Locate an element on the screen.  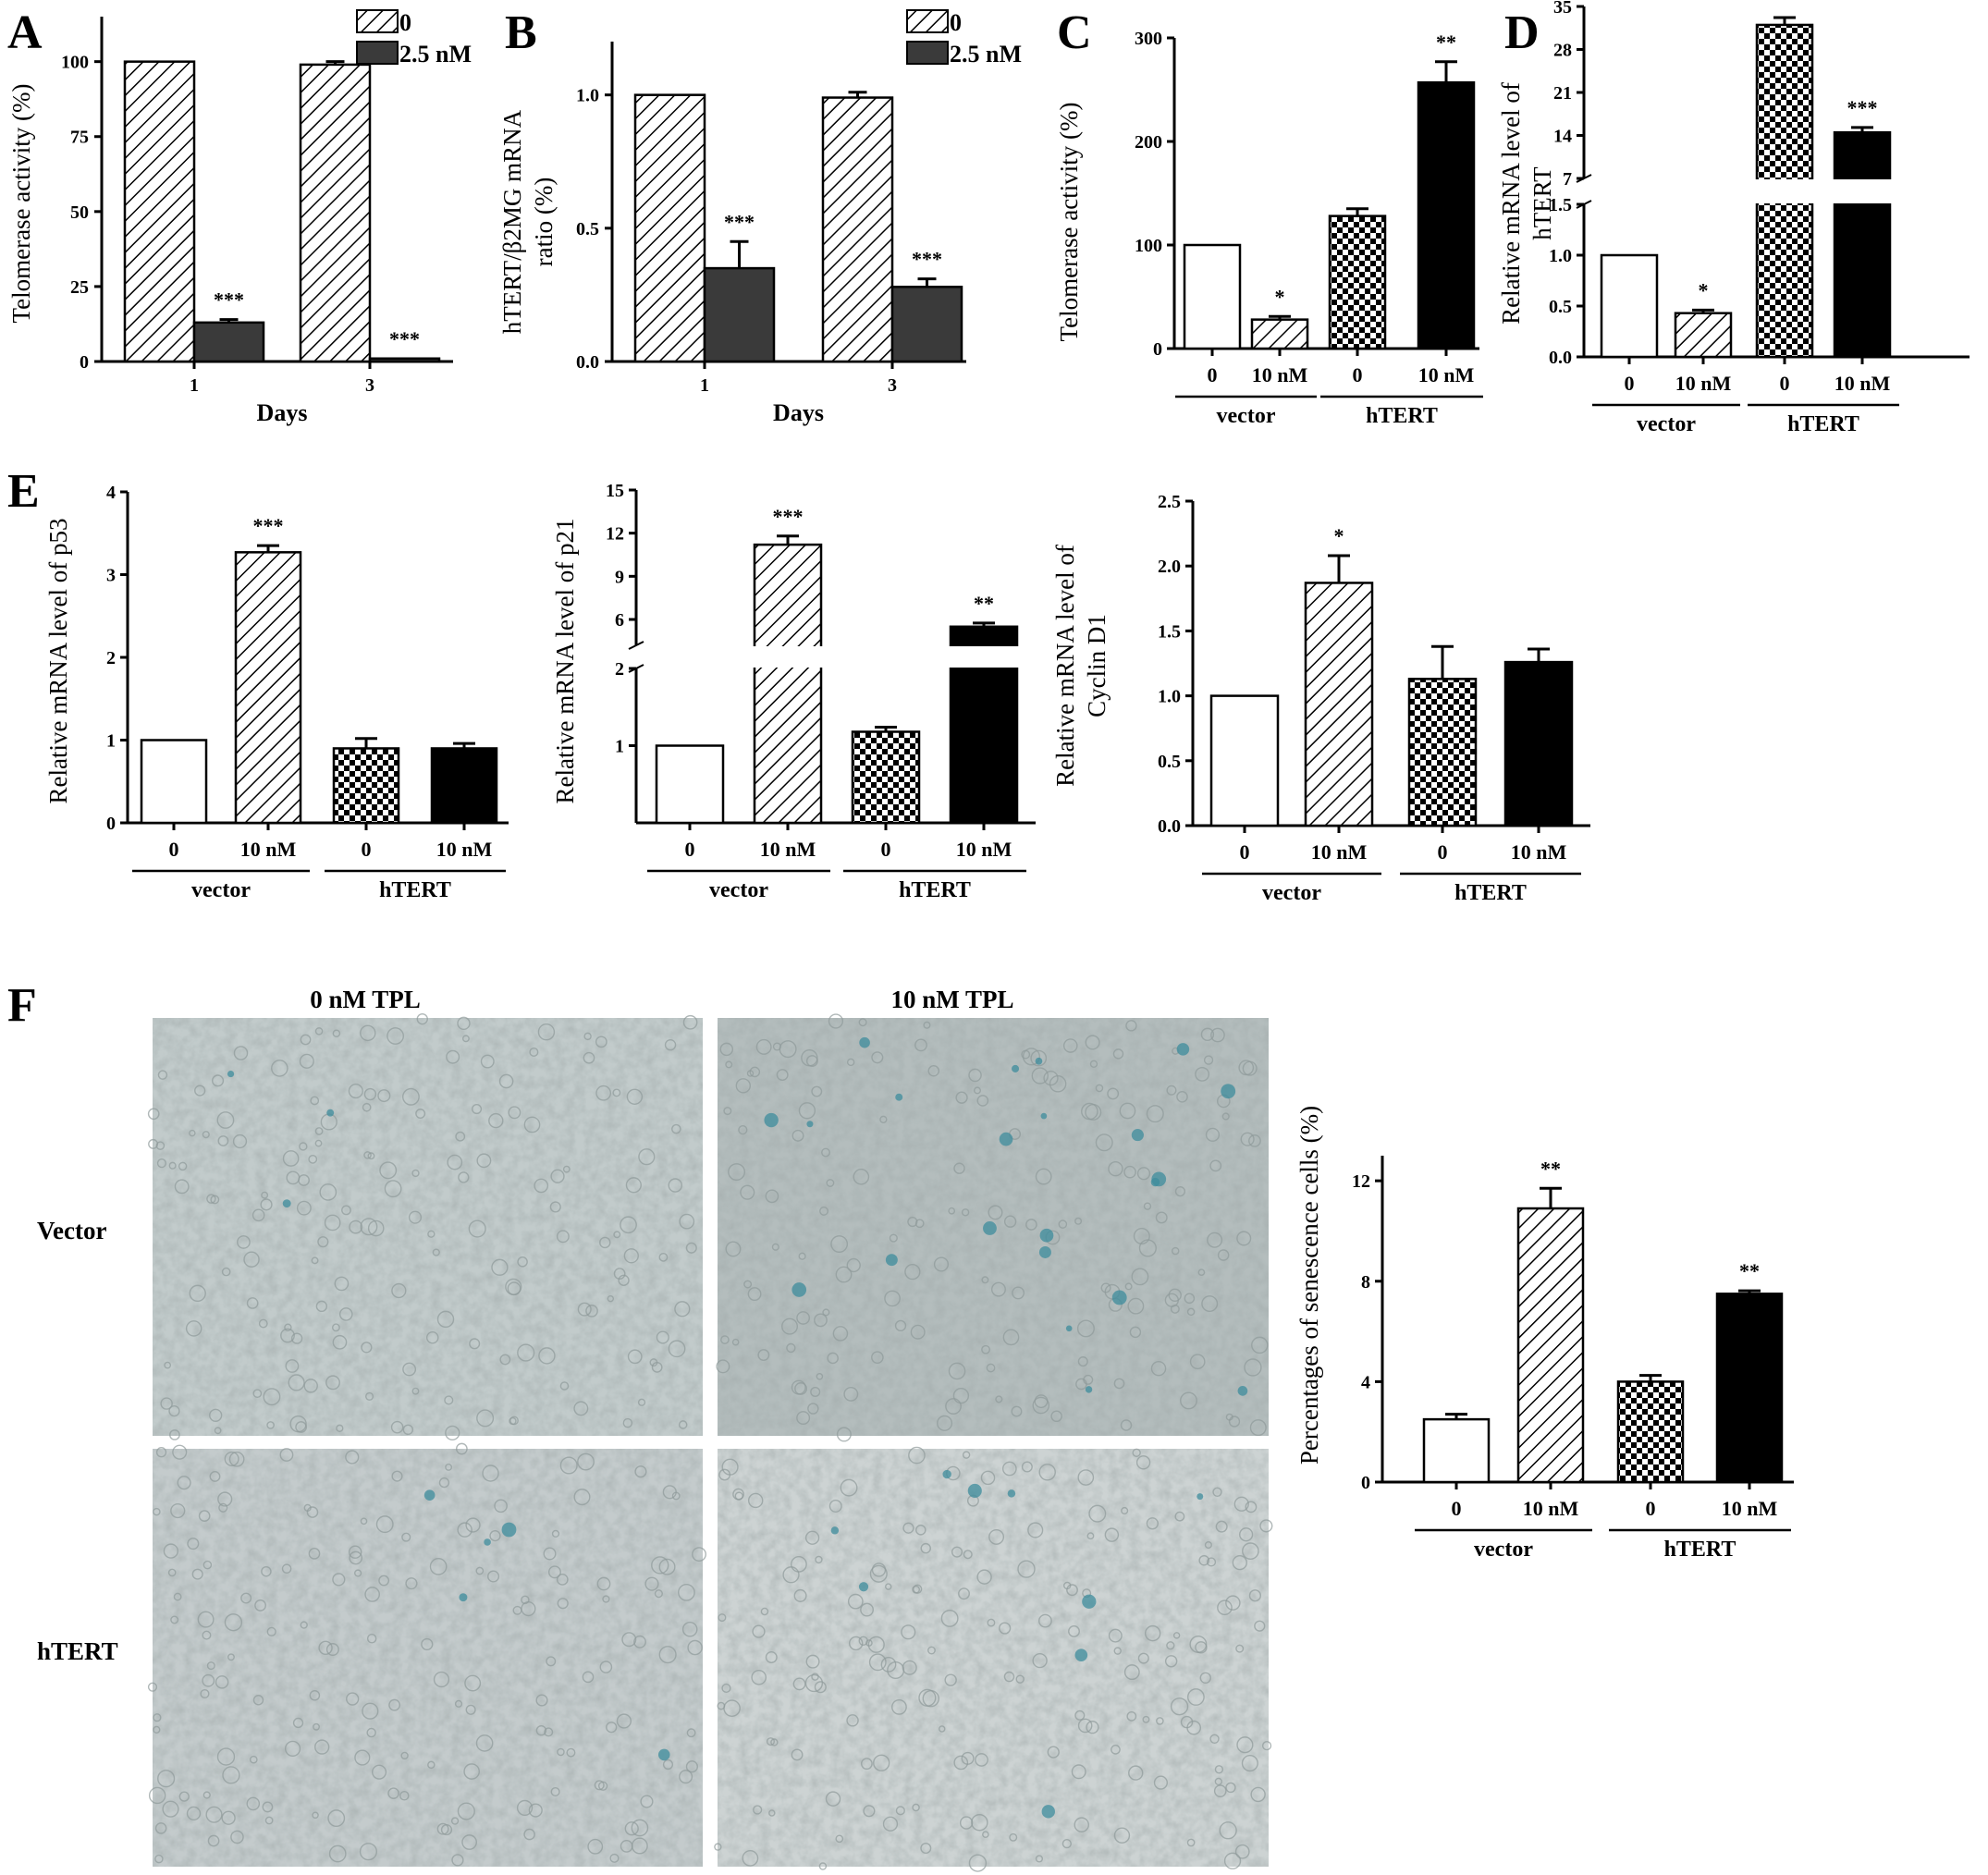
x-axis-label: Days is located at coordinates (798, 412).